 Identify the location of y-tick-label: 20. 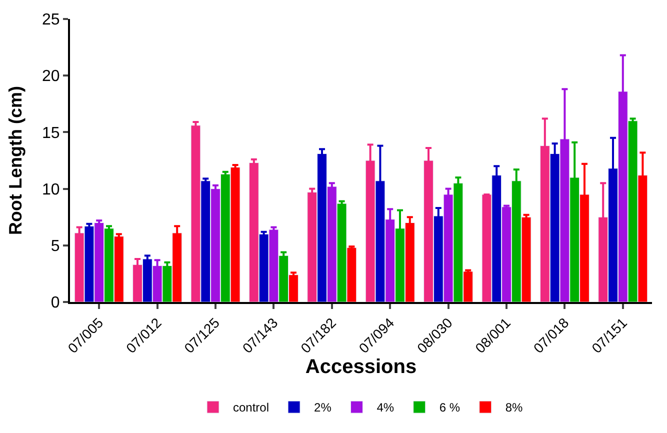
(51, 77).